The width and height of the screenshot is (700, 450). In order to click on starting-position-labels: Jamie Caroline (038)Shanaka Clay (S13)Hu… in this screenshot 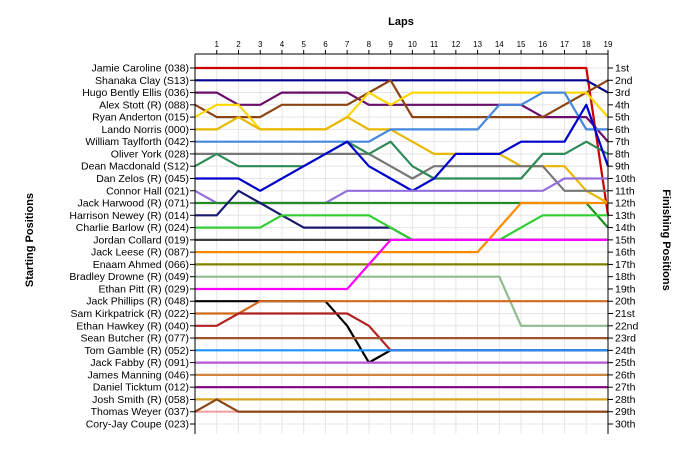, I will do `click(129, 247)`.